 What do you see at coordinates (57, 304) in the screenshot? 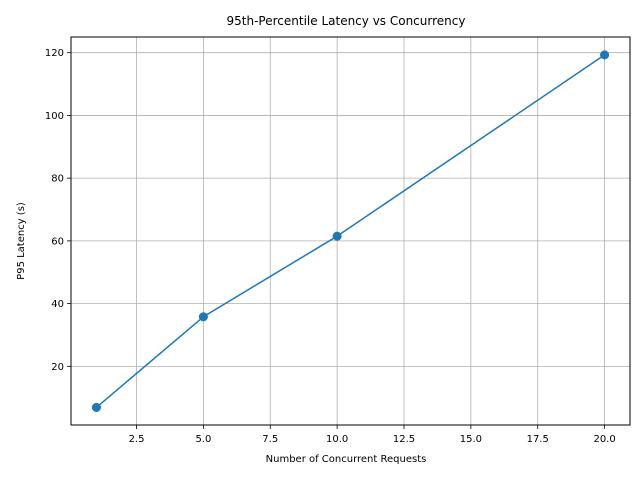
I see `y-tick-label: 40` at bounding box center [57, 304].